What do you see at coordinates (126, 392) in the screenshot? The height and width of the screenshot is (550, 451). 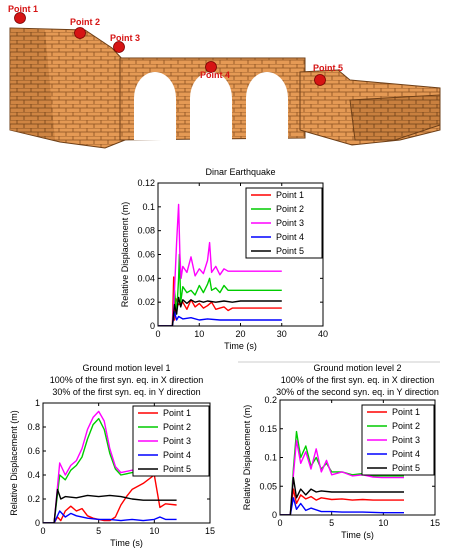 I see `chart-title-line: 30% of the first syn. eq. in Y direction` at bounding box center [126, 392].